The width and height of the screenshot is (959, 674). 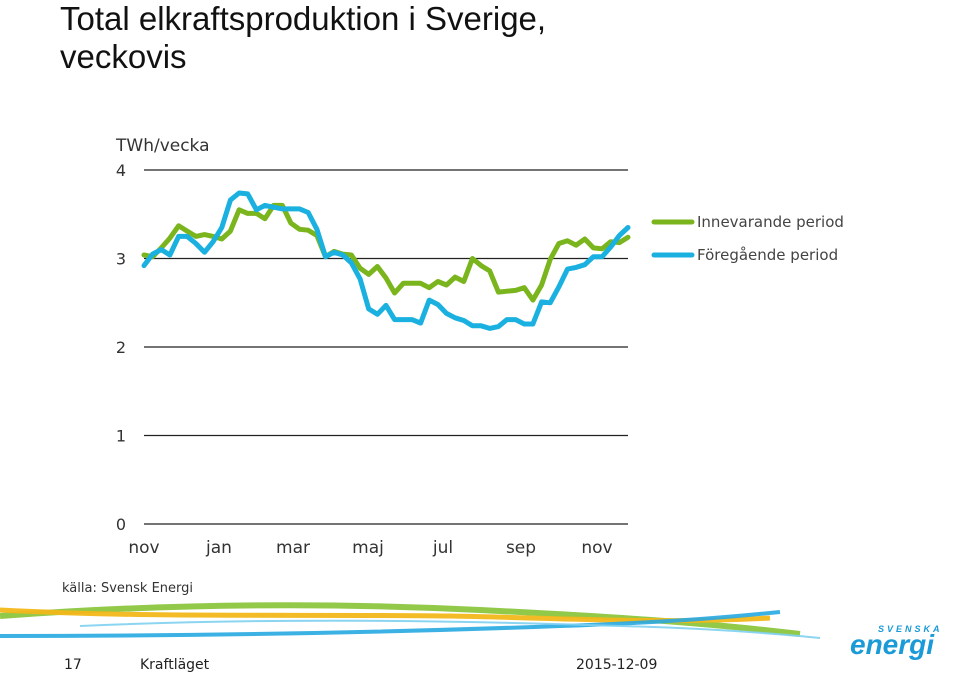 What do you see at coordinates (596, 548) in the screenshot?
I see `x-tick-label-nov-6: nov` at bounding box center [596, 548].